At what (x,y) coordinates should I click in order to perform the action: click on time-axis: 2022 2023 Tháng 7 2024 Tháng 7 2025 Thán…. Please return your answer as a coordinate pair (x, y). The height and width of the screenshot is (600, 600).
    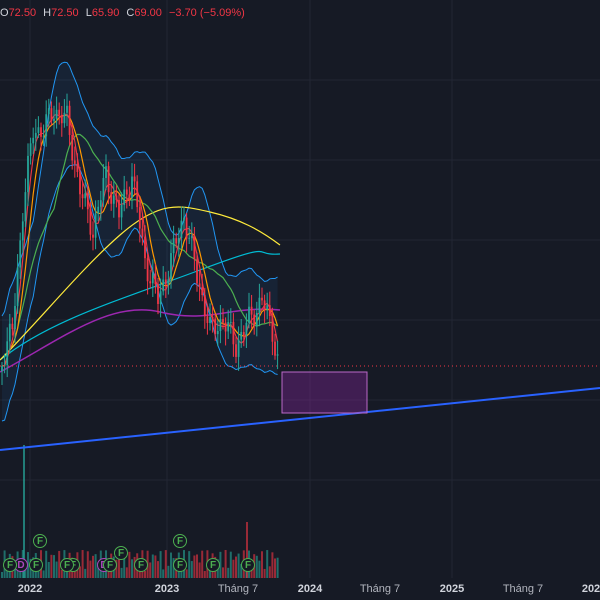
    Looking at the image, I should click on (300, 589).